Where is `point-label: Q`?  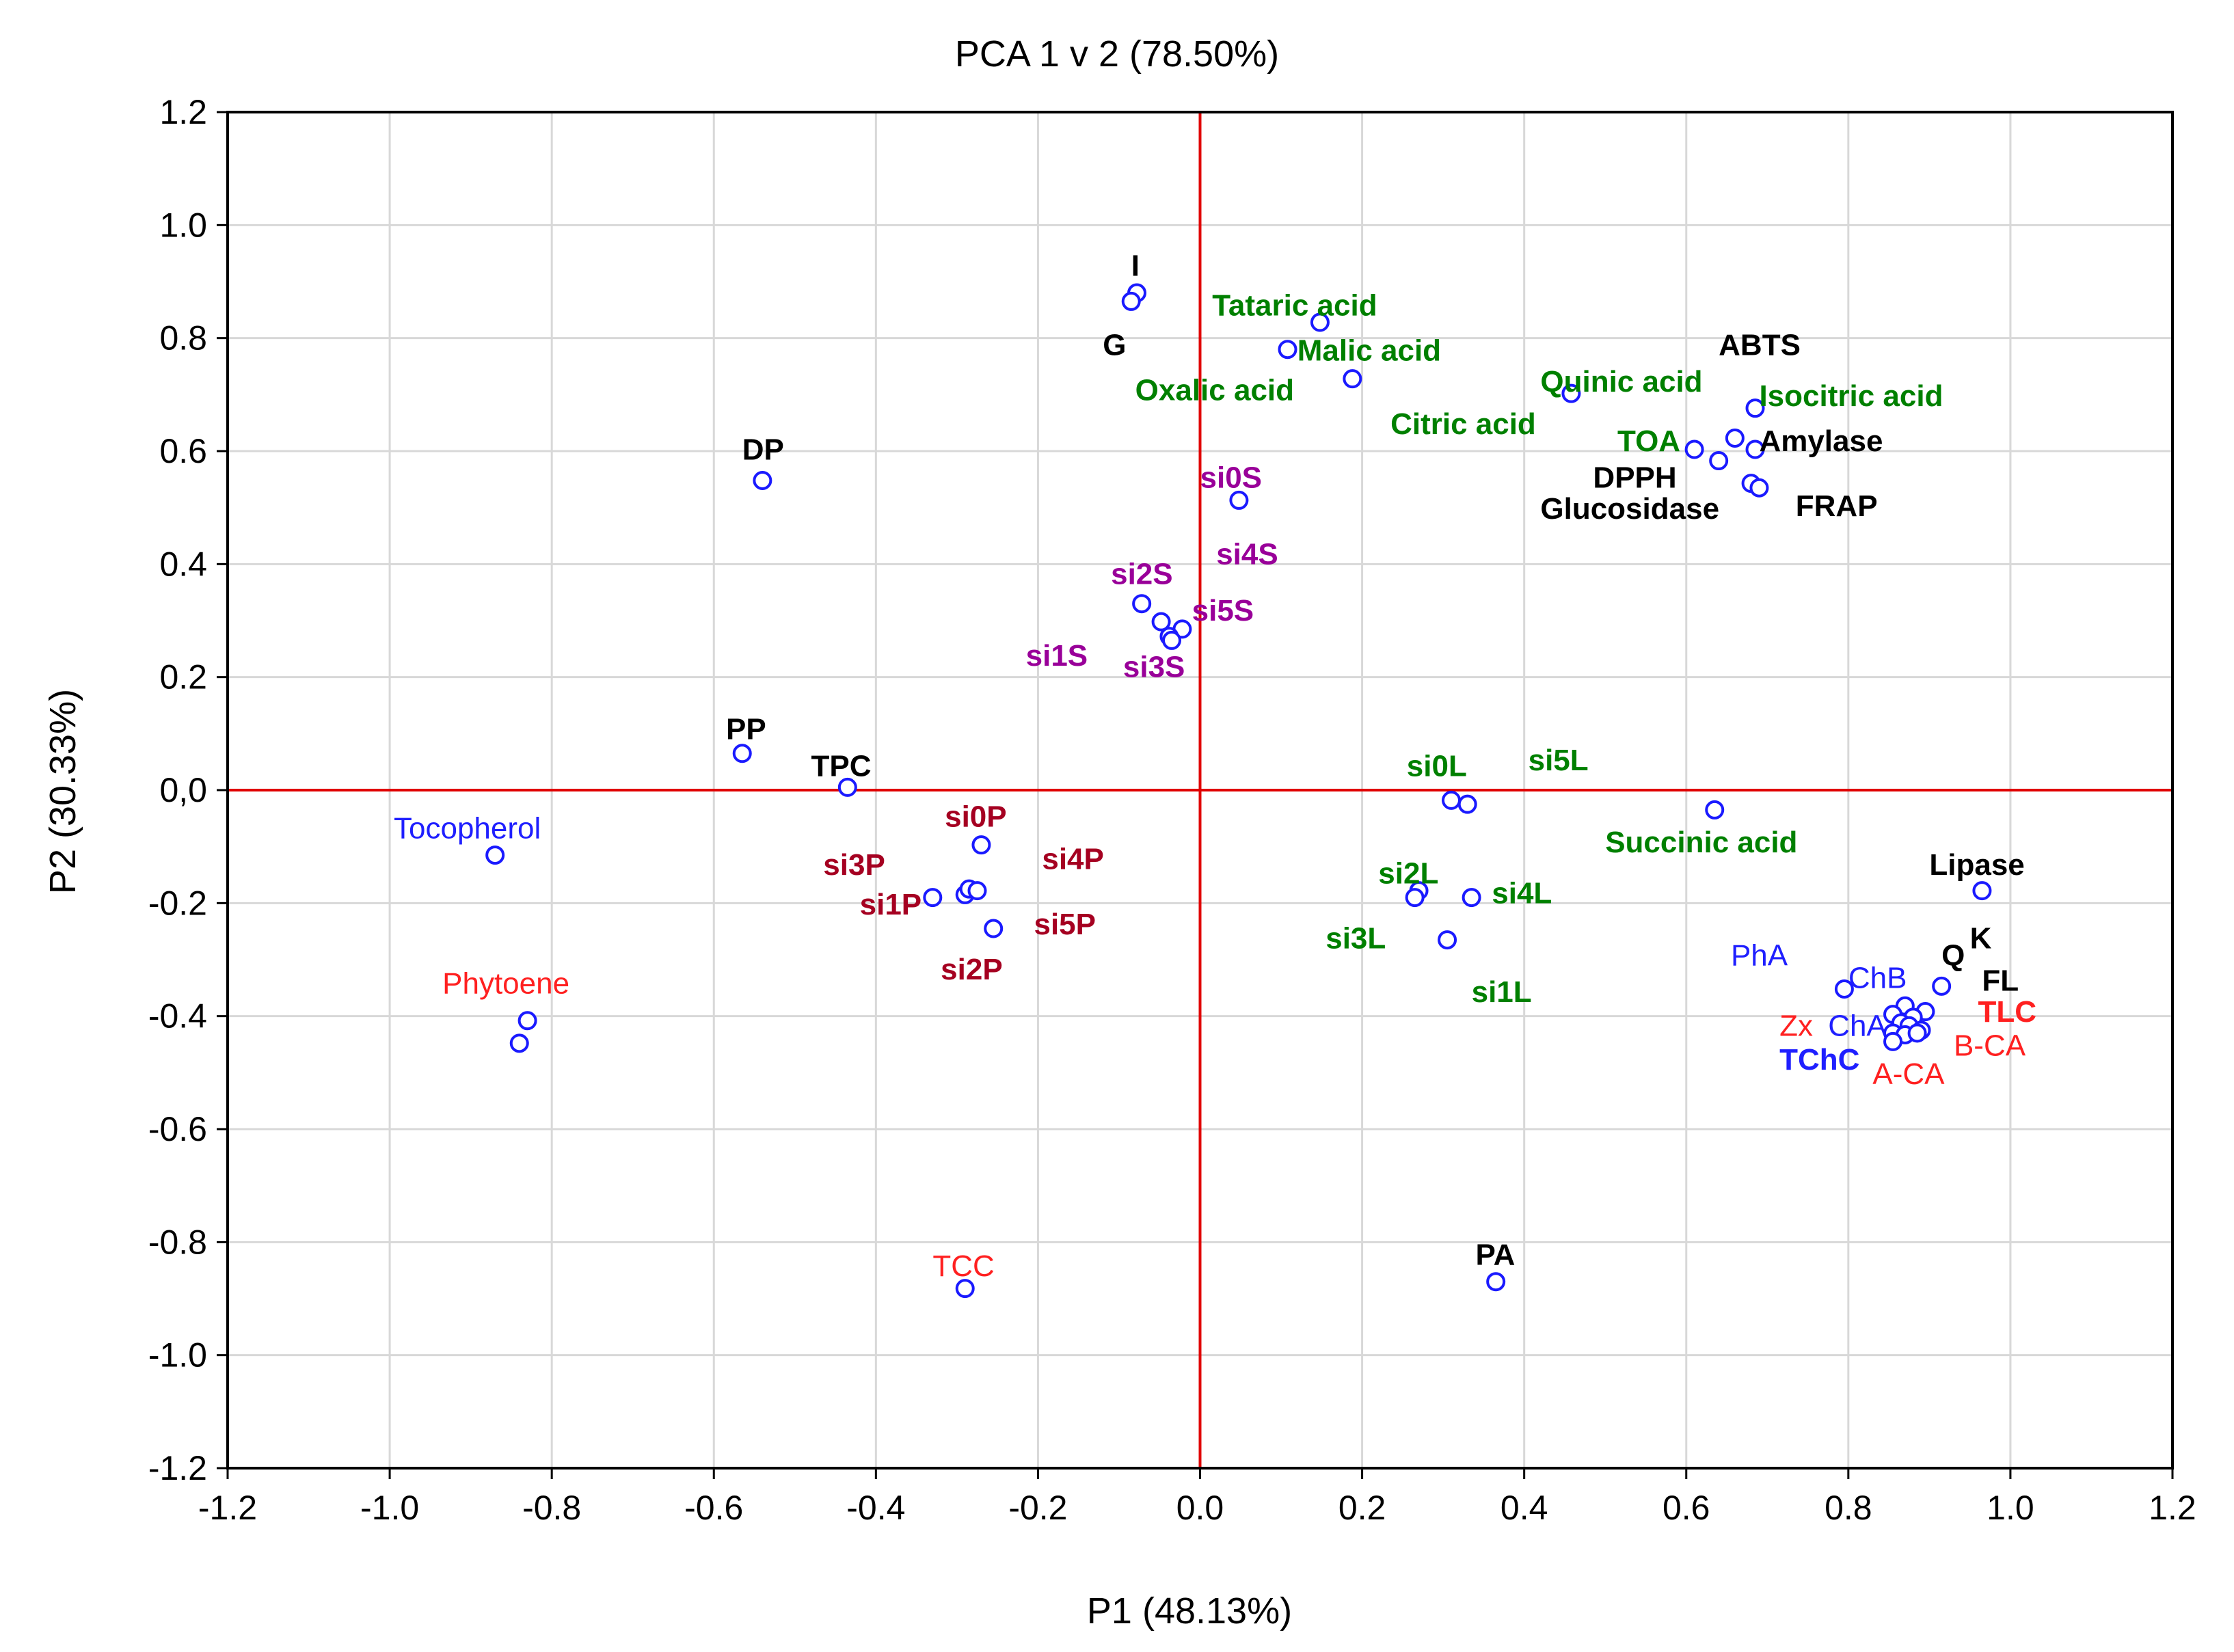
point-label: Q is located at coordinates (1953, 955).